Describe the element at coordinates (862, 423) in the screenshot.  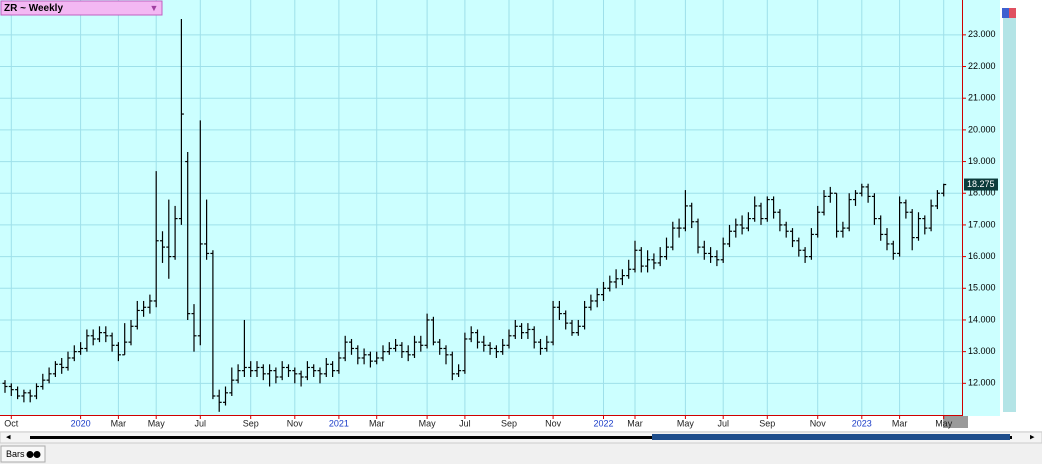
I see `x-tick-label: 2023` at that location.